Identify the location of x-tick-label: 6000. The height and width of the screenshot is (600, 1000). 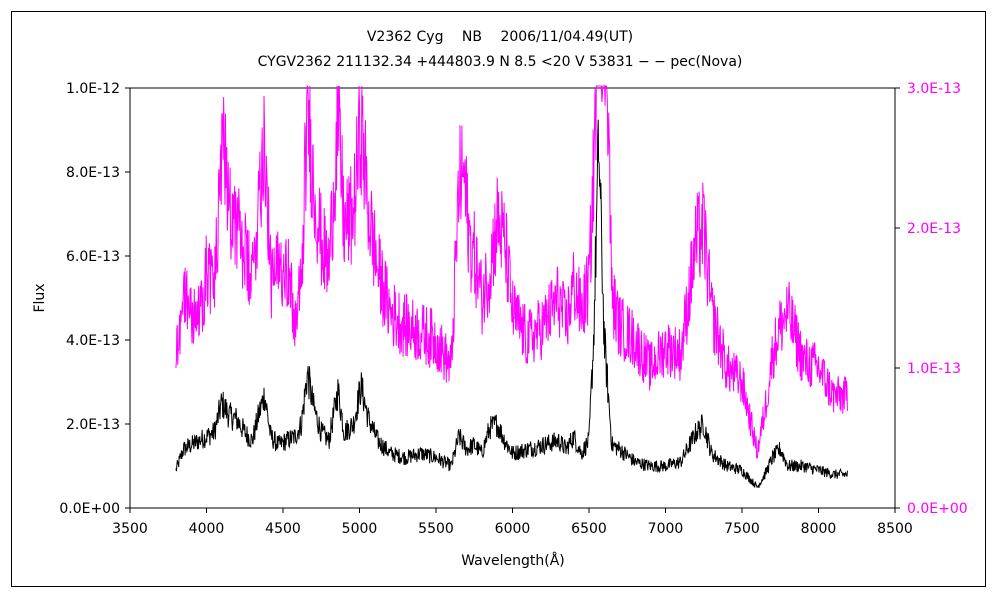
(513, 529).